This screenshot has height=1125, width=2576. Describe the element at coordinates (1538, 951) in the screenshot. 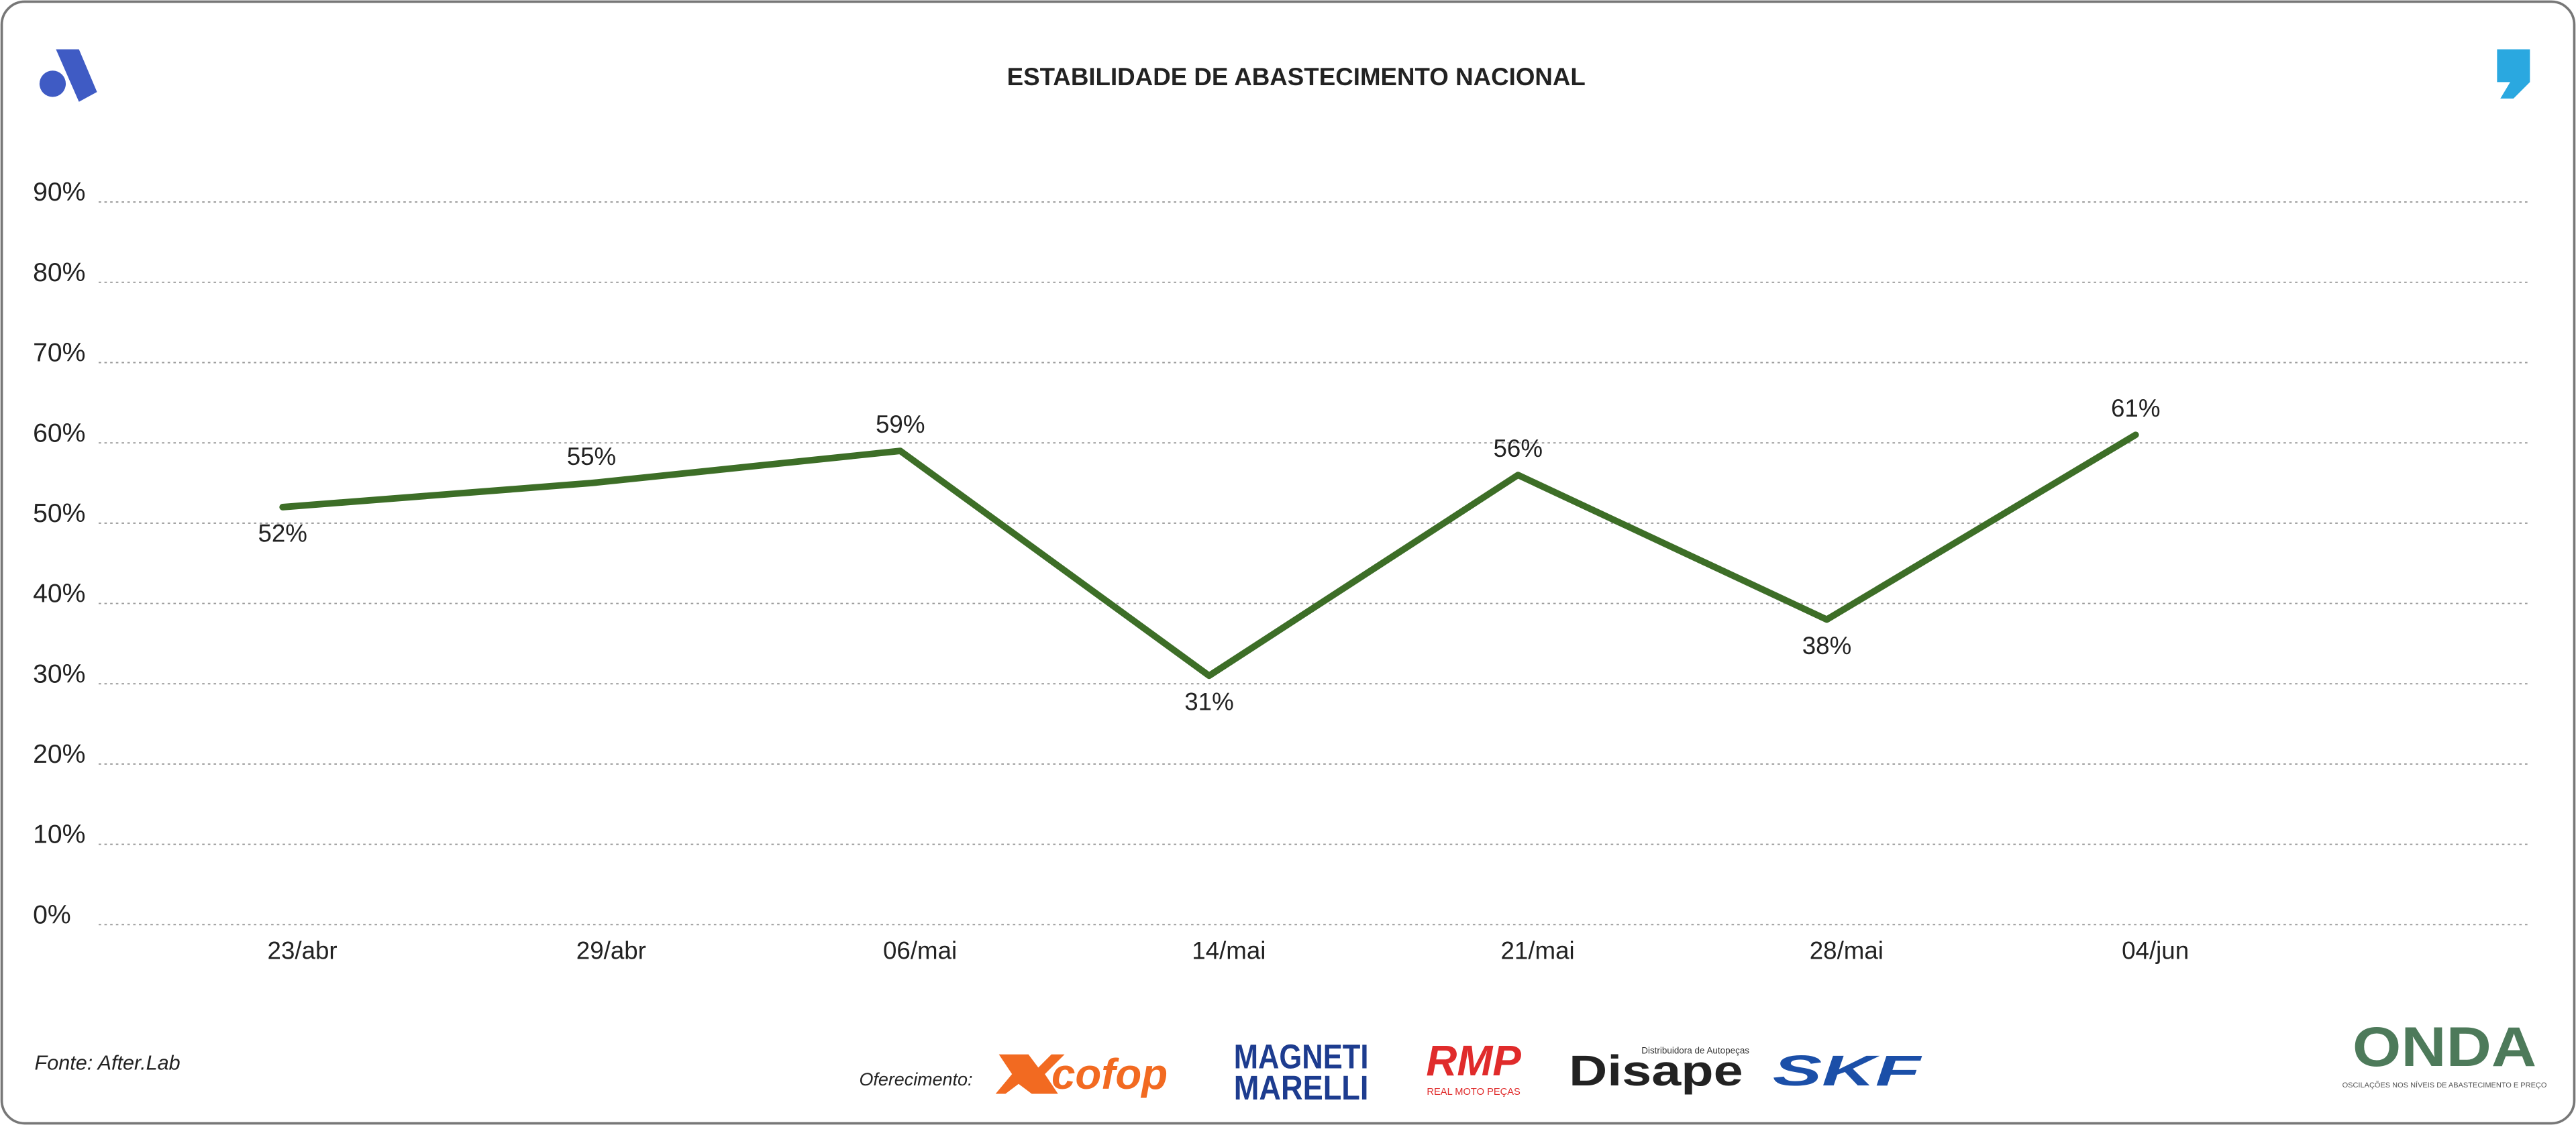

I see `x-tick-label: 21/mai` at that location.